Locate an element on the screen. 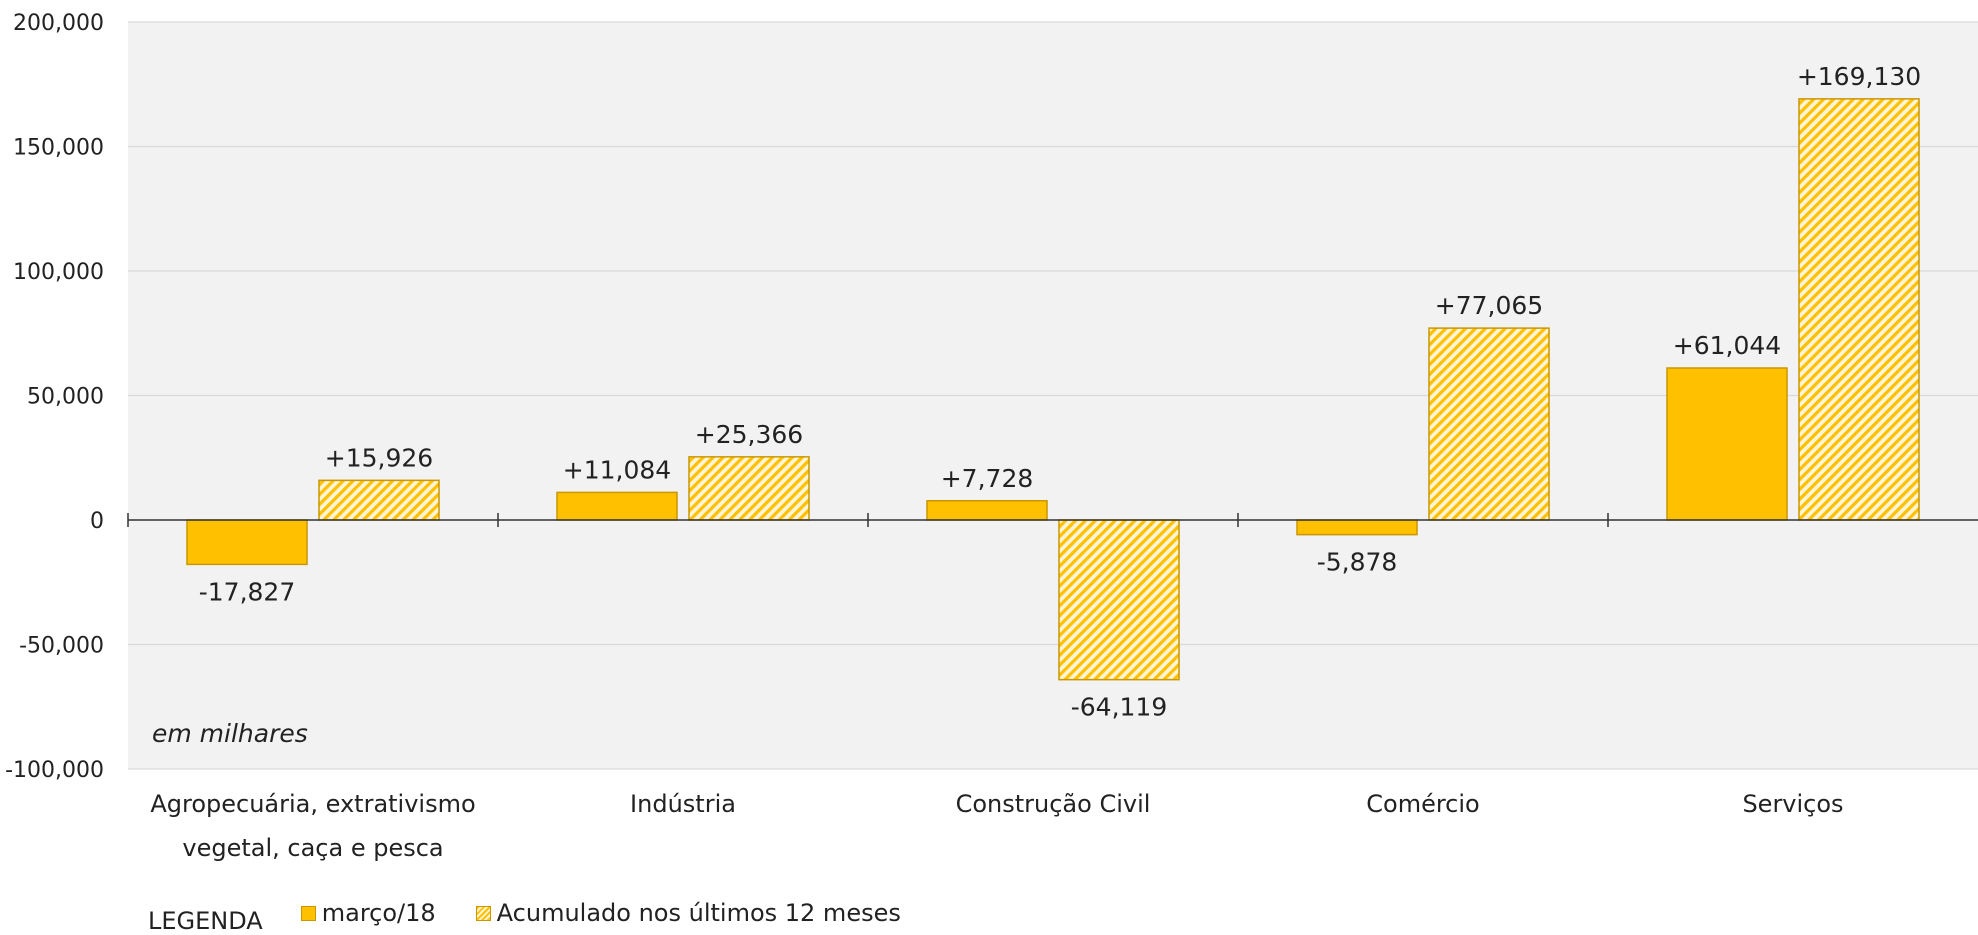 This screenshot has height=935, width=1978. data-label: +61,044 is located at coordinates (1727, 345).